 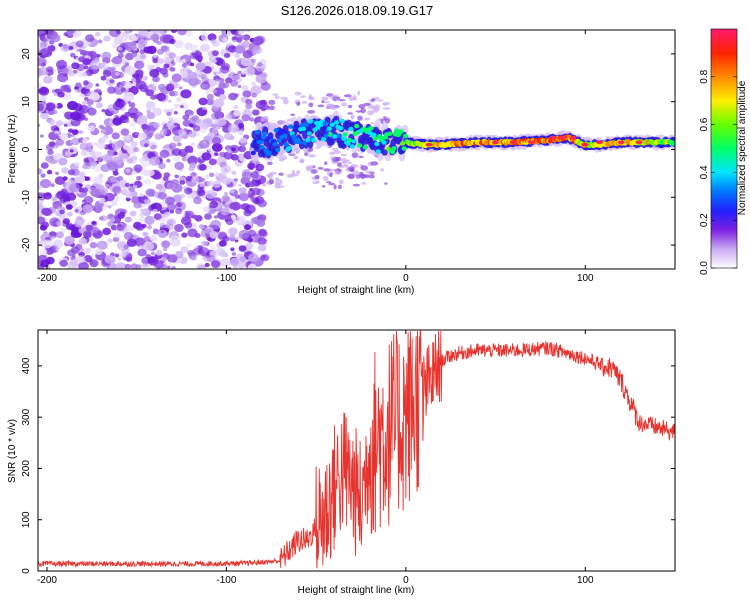 What do you see at coordinates (12, 149) in the screenshot?
I see `spectrogram-ylabel: Frequency (Hz)` at bounding box center [12, 149].